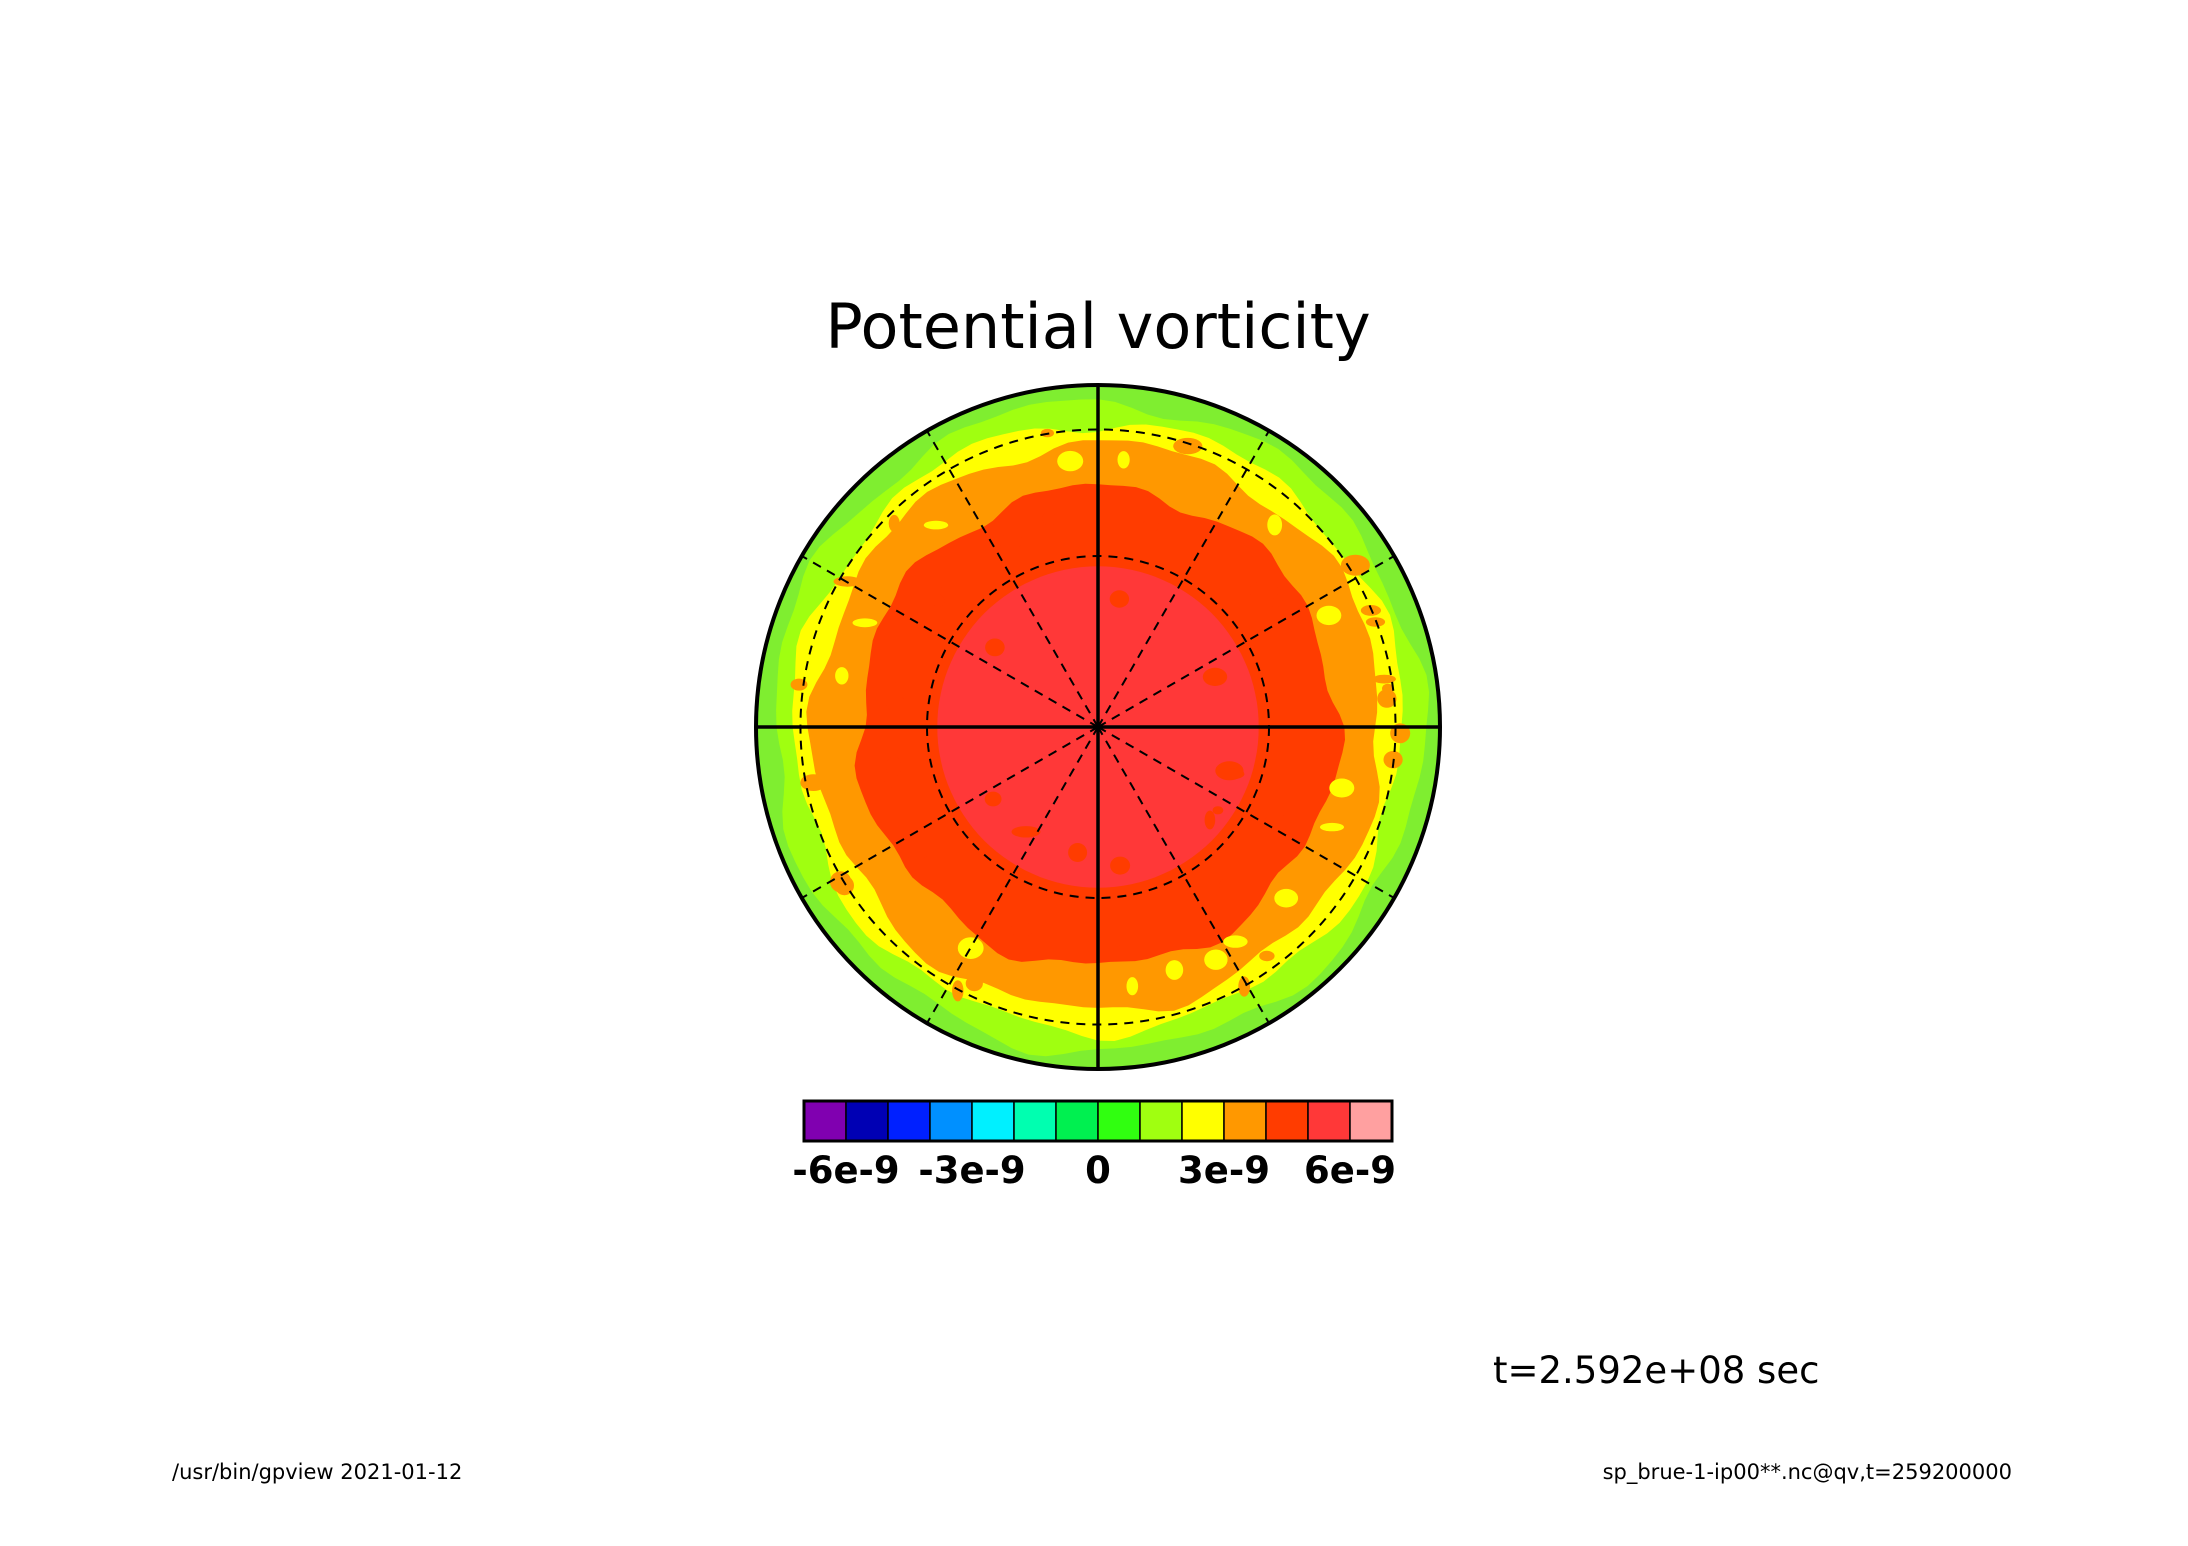 This screenshot has width=2188, height=1546. What do you see at coordinates (1350, 1170) in the screenshot?
I see `colorbar-tick-label: 6e-9` at bounding box center [1350, 1170].